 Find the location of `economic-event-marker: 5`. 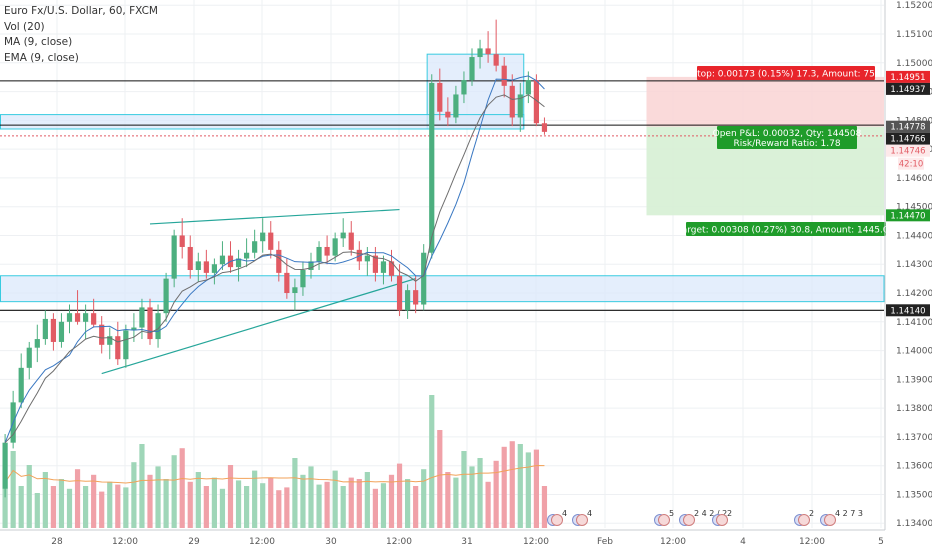

economic-event-marker: 5 is located at coordinates (664, 517).